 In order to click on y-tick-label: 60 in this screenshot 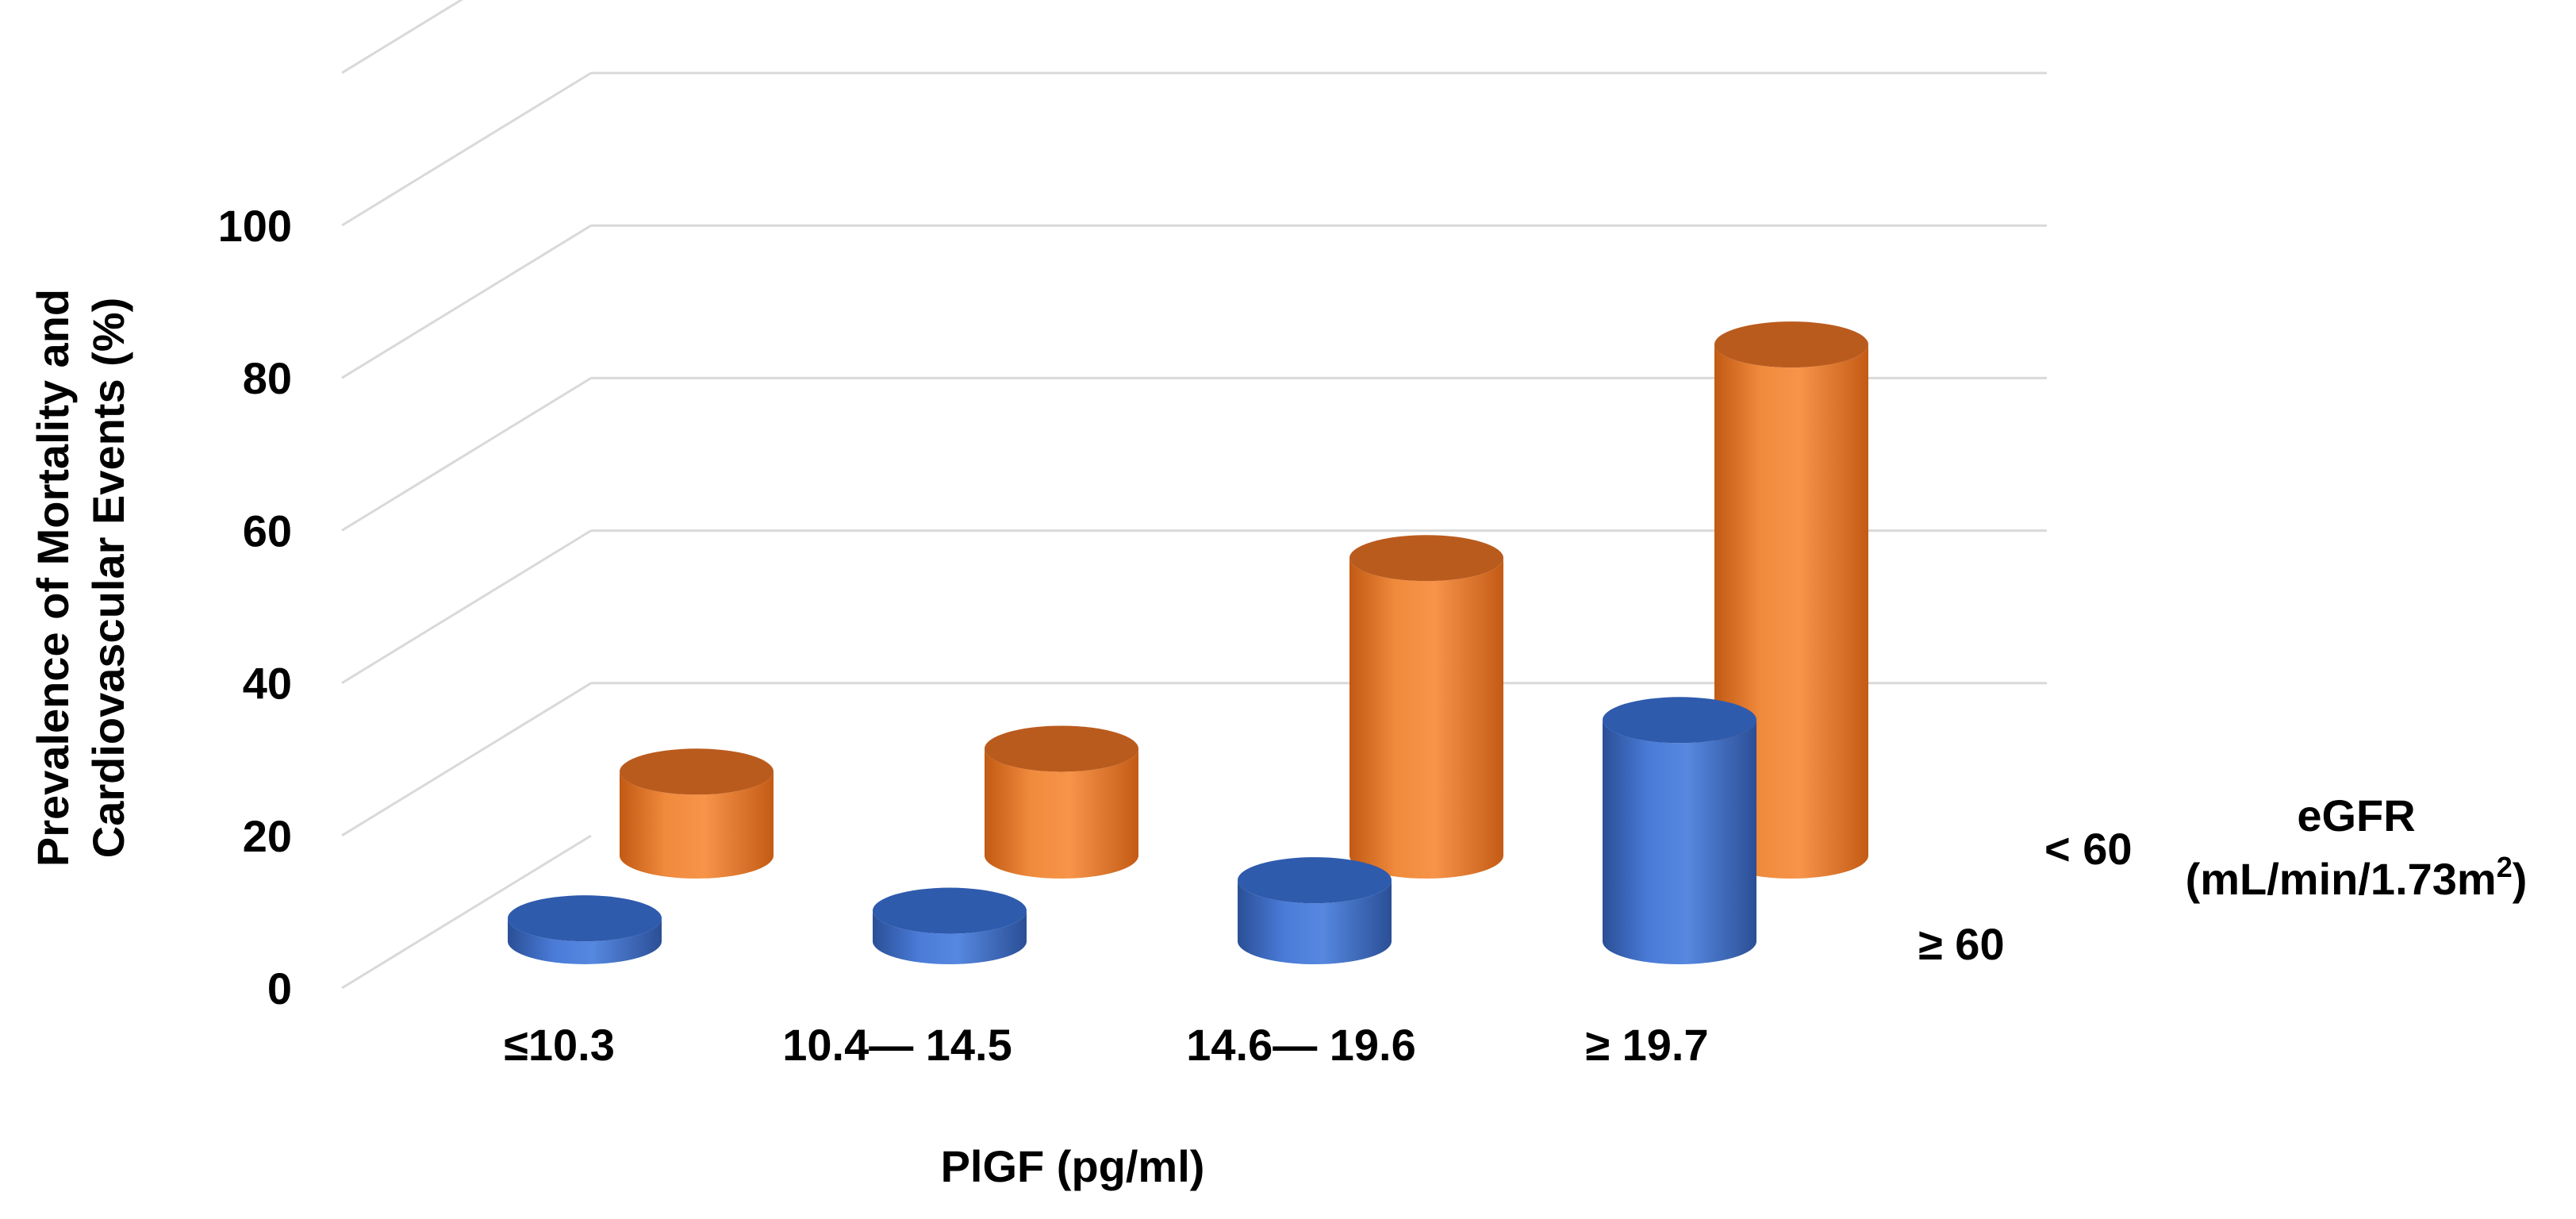, I will do `click(267, 531)`.